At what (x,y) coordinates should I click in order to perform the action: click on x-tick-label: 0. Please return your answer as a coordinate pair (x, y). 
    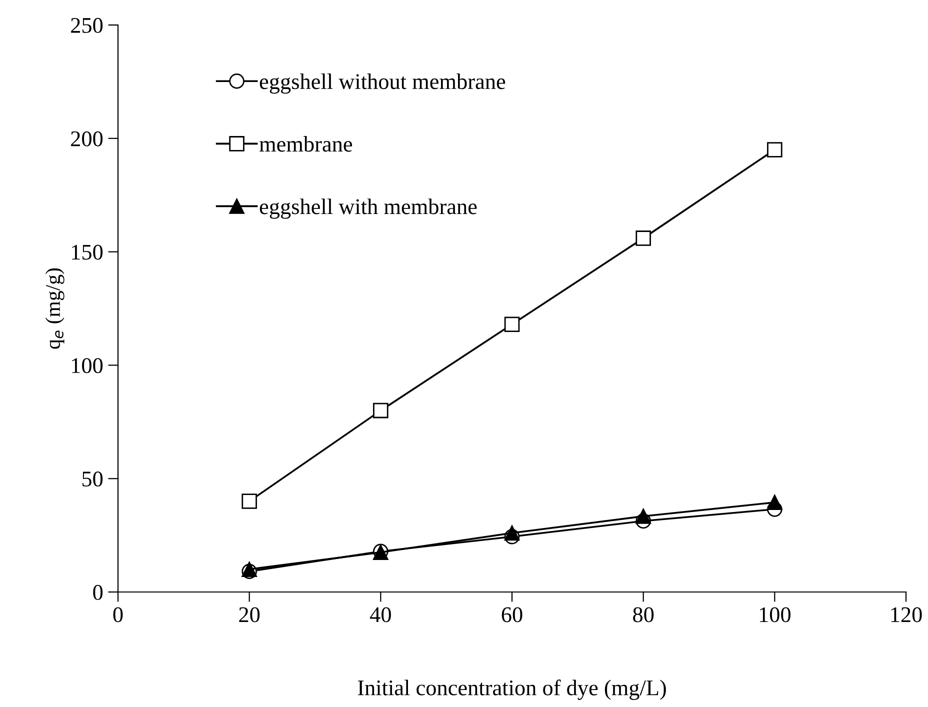
    Looking at the image, I should click on (118, 614).